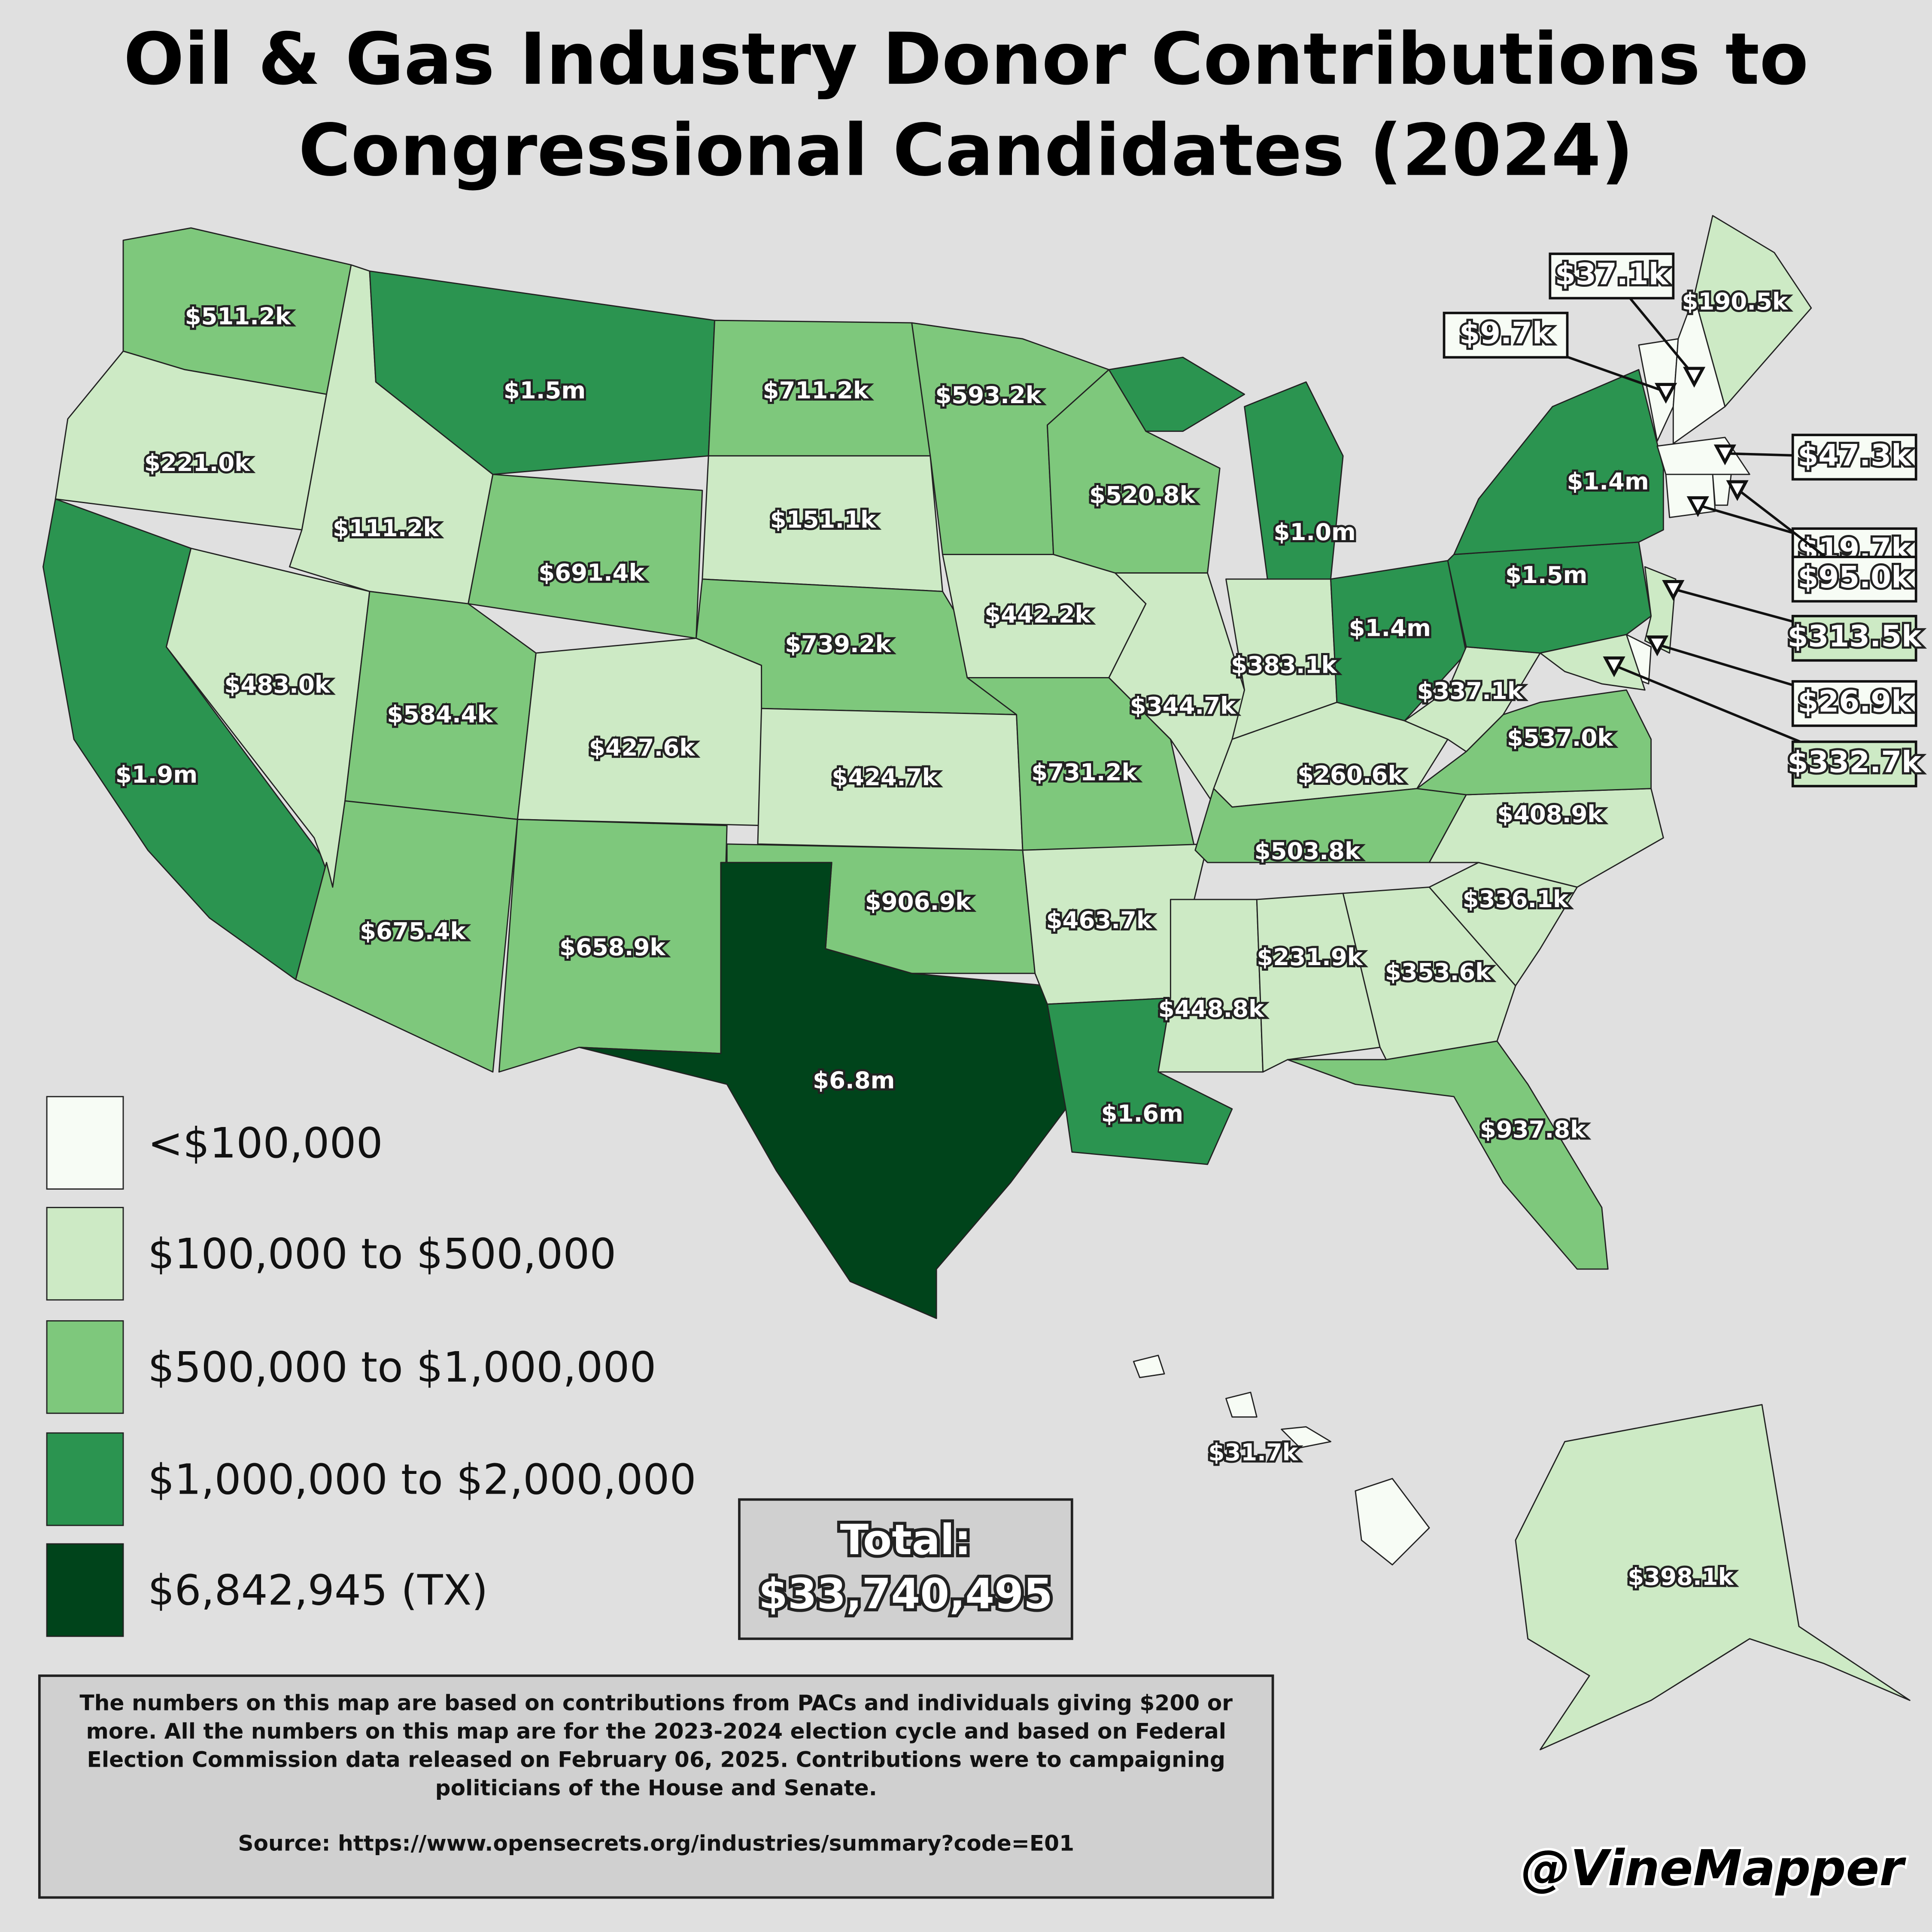  What do you see at coordinates (386, 528) in the screenshot?
I see `state-label: $111.2k` at bounding box center [386, 528].